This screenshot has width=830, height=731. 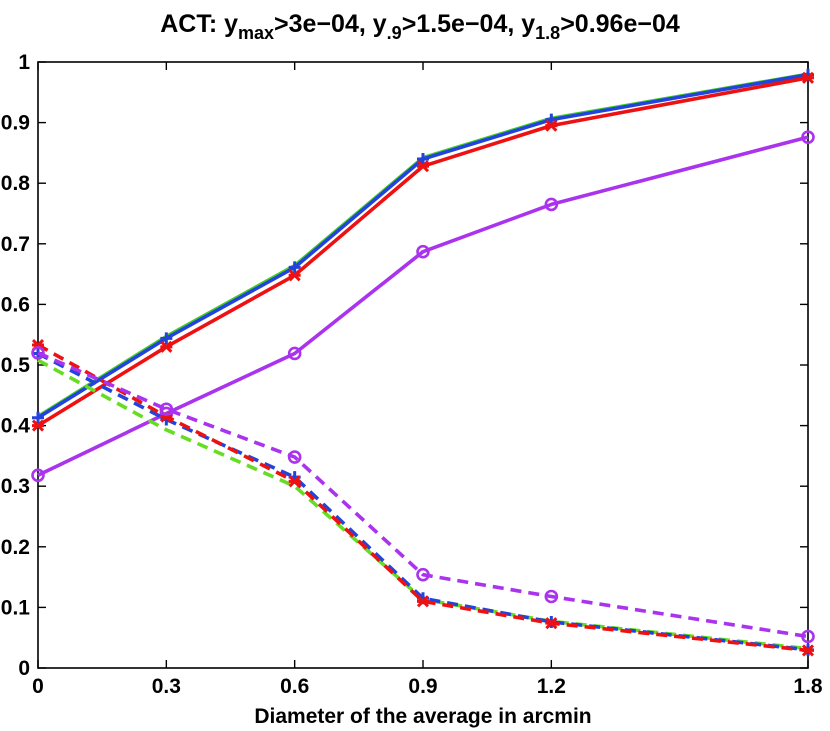 What do you see at coordinates (15, 486) in the screenshot?
I see `y-tick-label: 0.3` at bounding box center [15, 486].